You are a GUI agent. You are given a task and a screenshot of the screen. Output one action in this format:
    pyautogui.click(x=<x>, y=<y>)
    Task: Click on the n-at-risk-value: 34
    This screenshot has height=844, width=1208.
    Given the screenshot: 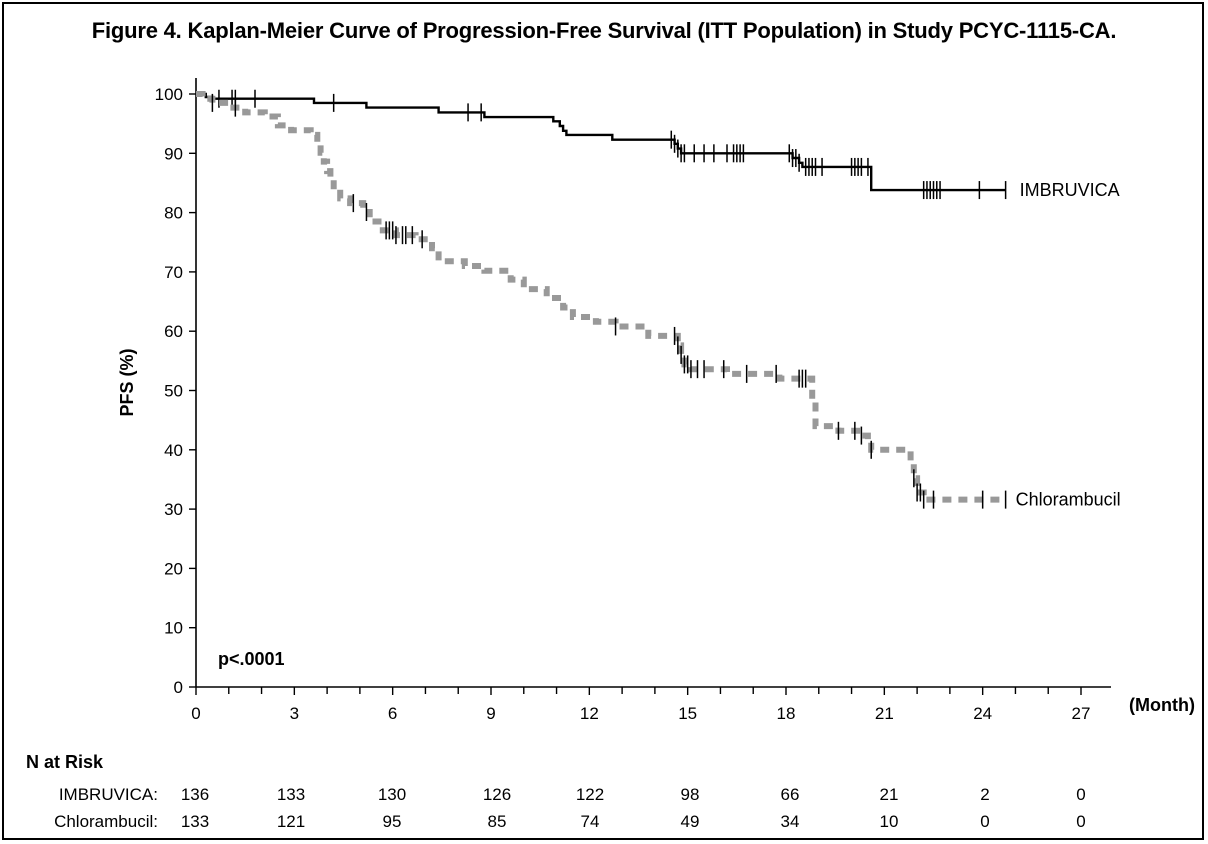 What is the action you would take?
    pyautogui.click(x=790, y=821)
    